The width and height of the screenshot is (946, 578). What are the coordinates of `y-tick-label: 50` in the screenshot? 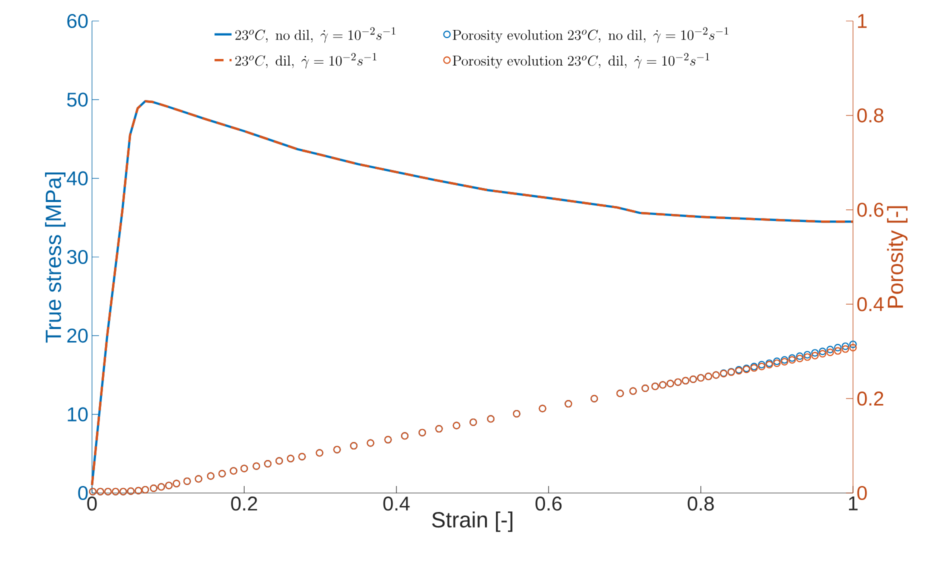 It's located at (77, 99).